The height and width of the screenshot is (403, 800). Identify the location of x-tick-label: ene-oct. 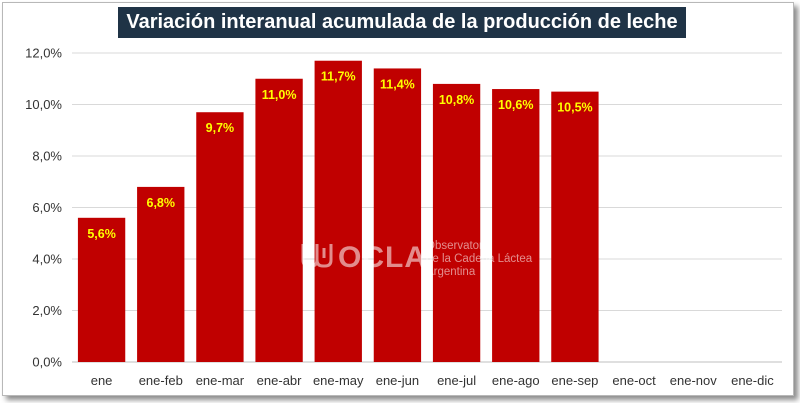
(634, 380).